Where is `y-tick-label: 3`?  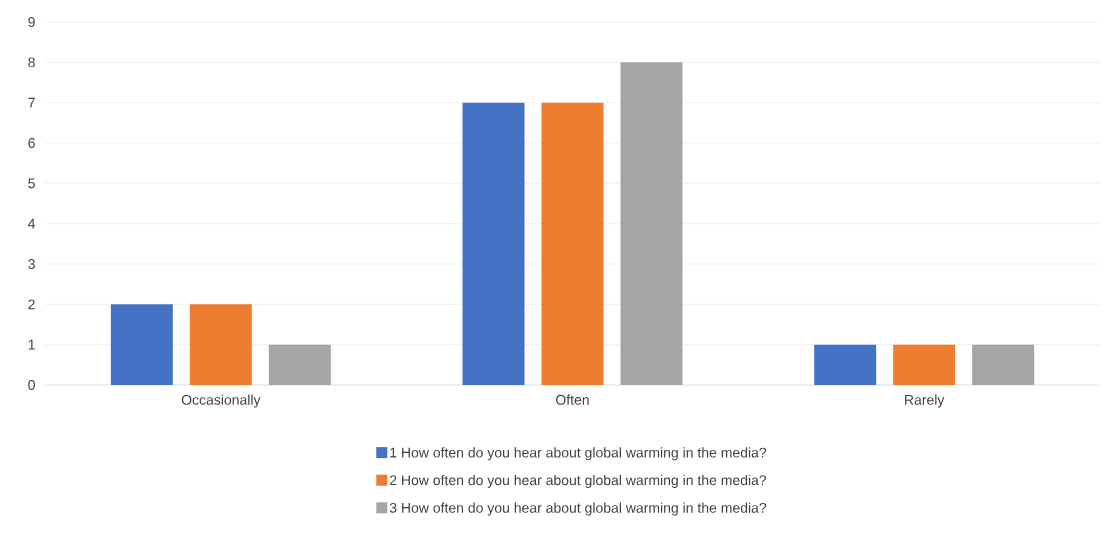
y-tick-label: 3 is located at coordinates (31, 264).